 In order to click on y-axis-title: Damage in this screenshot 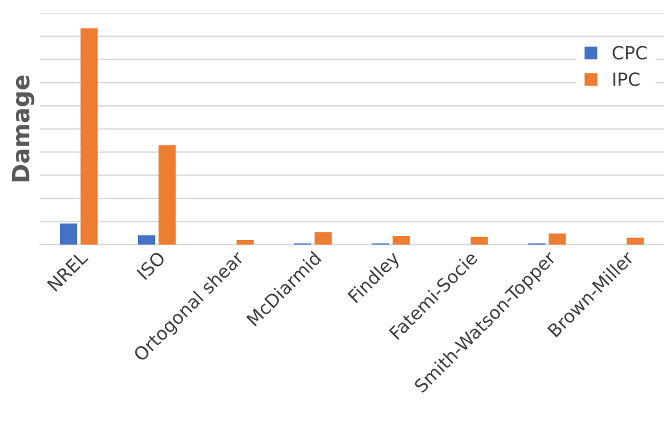, I will do `click(23, 129)`.